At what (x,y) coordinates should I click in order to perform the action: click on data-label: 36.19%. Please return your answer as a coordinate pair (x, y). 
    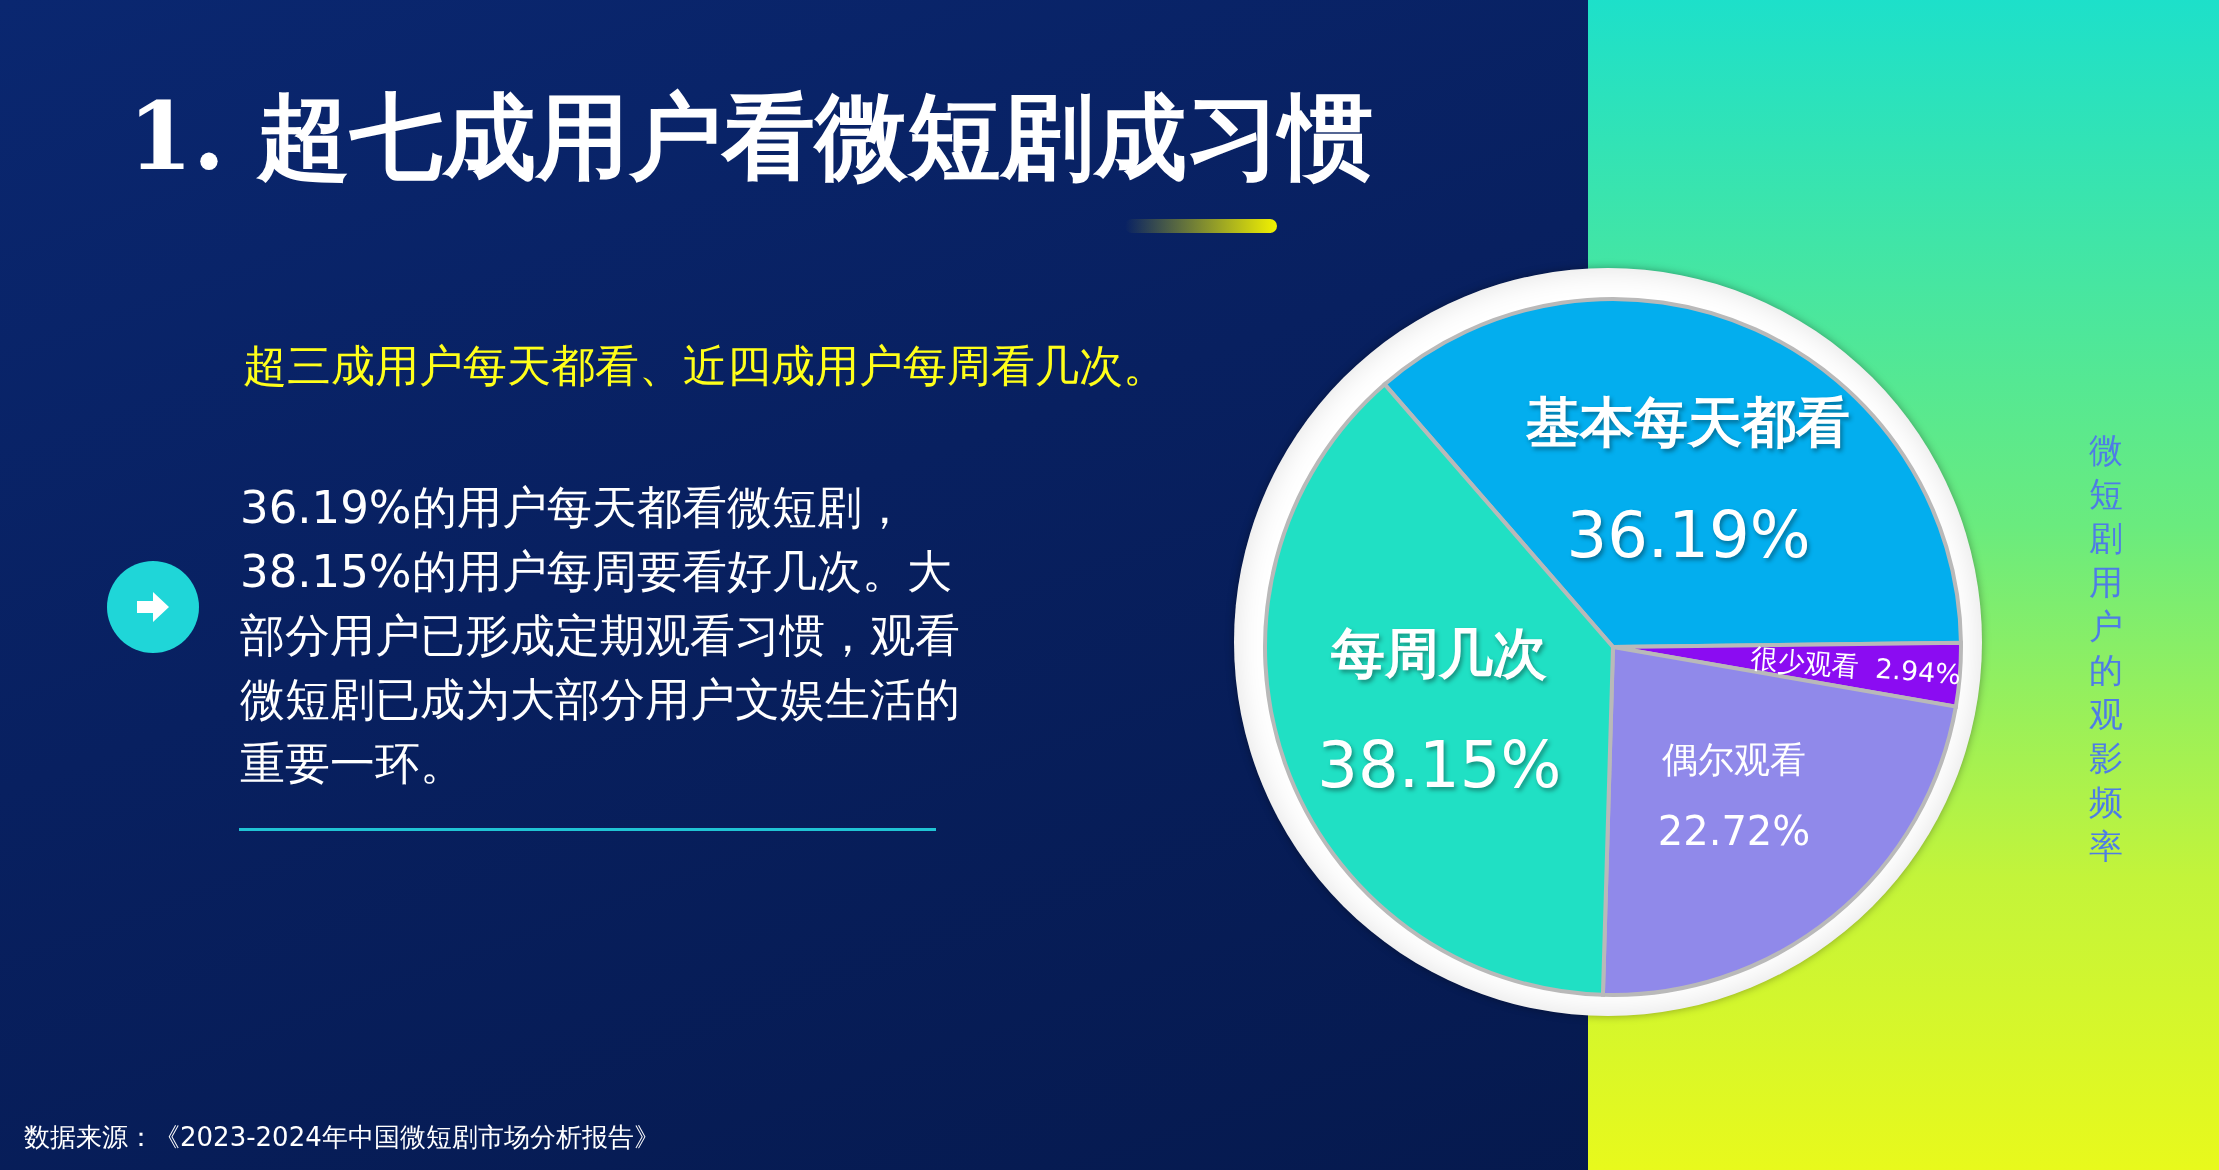
    Looking at the image, I should click on (1688, 534).